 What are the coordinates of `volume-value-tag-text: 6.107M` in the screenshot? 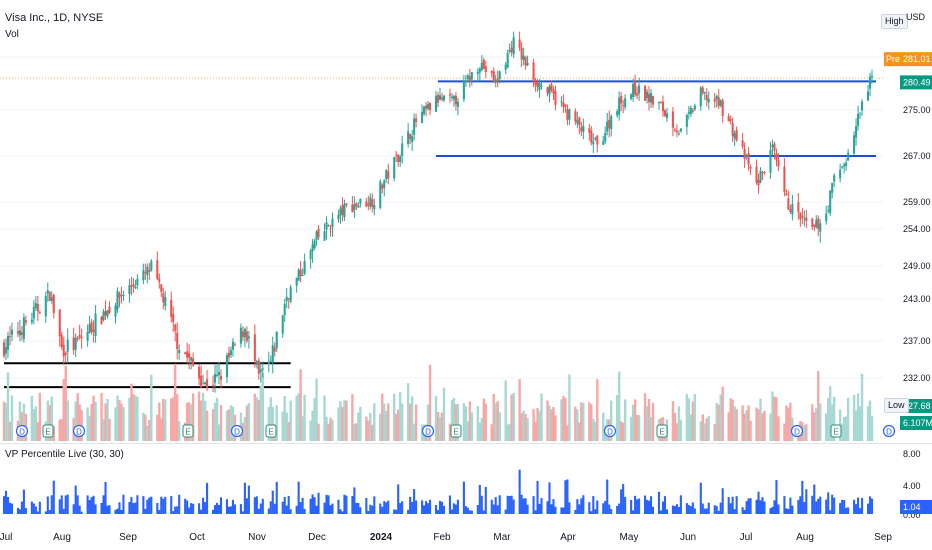 It's located at (917, 423).